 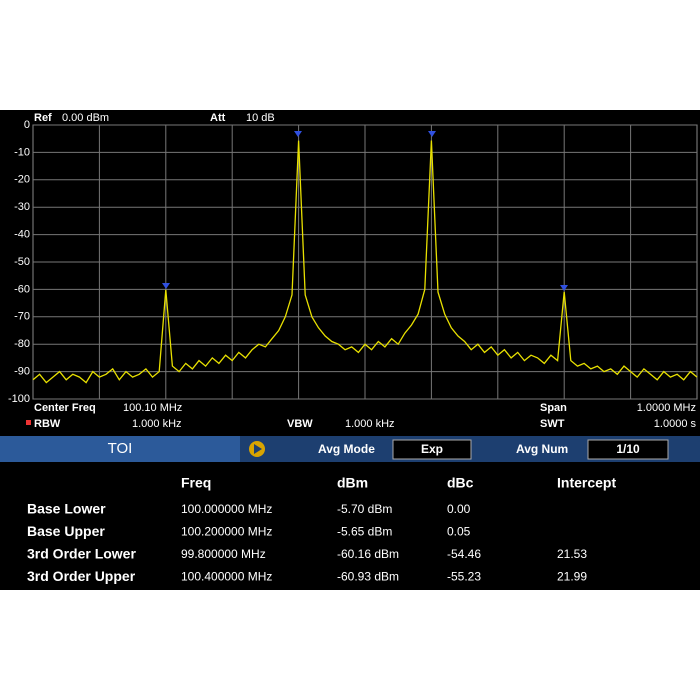 What do you see at coordinates (364, 532) in the screenshot?
I see `table-cell: -5.65 dBm` at bounding box center [364, 532].